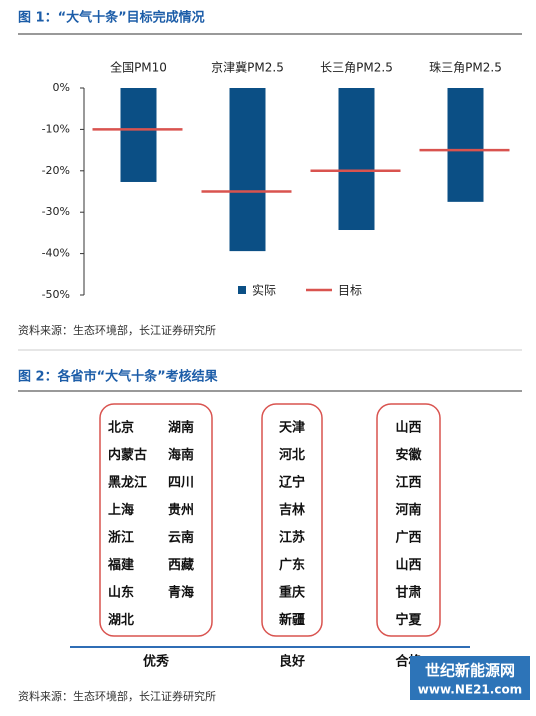 The image size is (536, 716). I want to click on province: 浙江, so click(121, 538).